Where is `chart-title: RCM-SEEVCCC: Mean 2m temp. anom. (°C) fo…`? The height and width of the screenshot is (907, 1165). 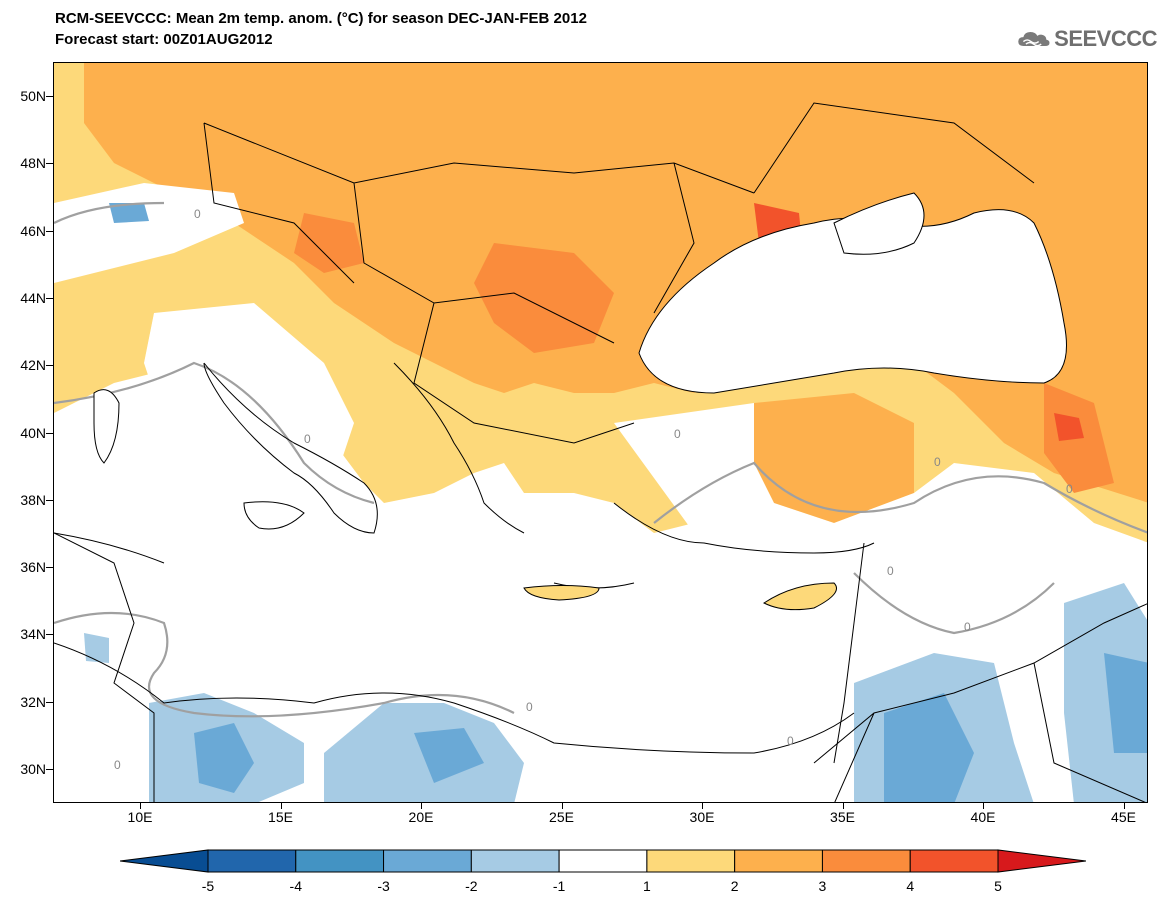 chart-title: RCM-SEEVCCC: Mean 2m temp. anom. (°C) fo… is located at coordinates (321, 18).